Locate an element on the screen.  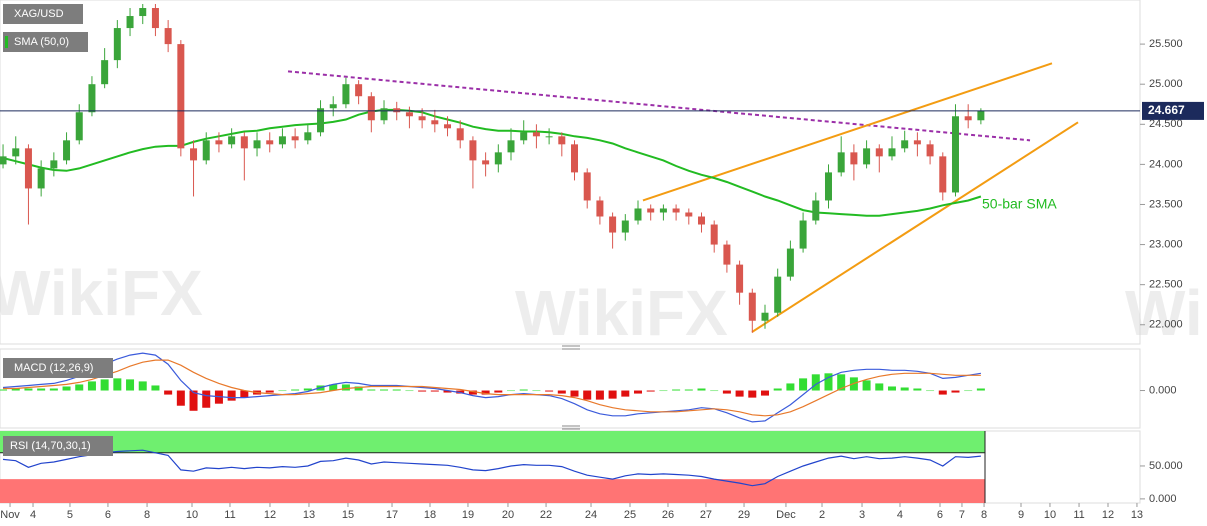
panel-title: MACD (12,26,9) is located at coordinates (53, 368).